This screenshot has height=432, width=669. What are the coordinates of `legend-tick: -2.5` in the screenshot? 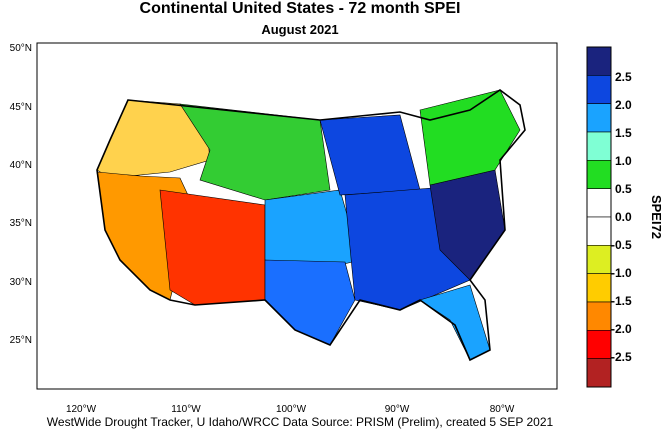 It's located at (621, 357).